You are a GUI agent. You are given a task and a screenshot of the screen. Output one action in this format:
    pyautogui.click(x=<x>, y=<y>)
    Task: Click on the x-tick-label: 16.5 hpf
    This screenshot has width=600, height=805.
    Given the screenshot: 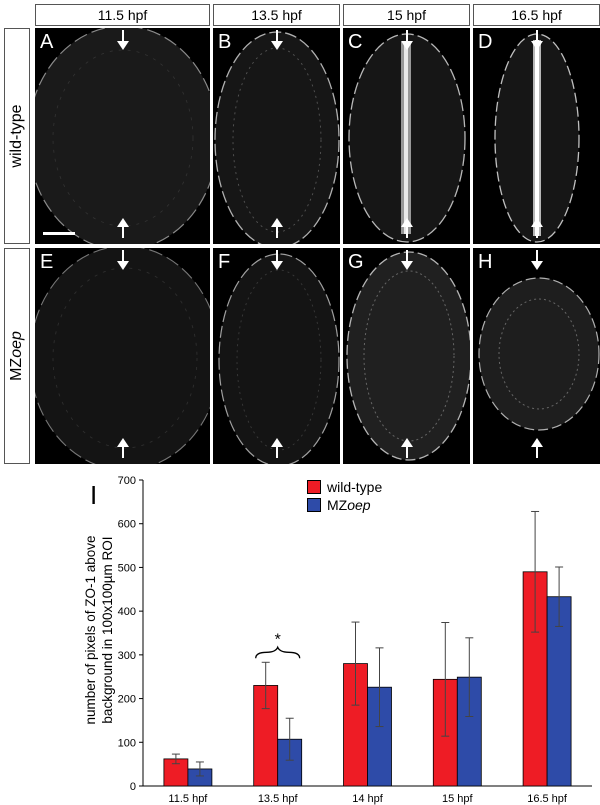 What is the action you would take?
    pyautogui.click(x=547, y=799)
    